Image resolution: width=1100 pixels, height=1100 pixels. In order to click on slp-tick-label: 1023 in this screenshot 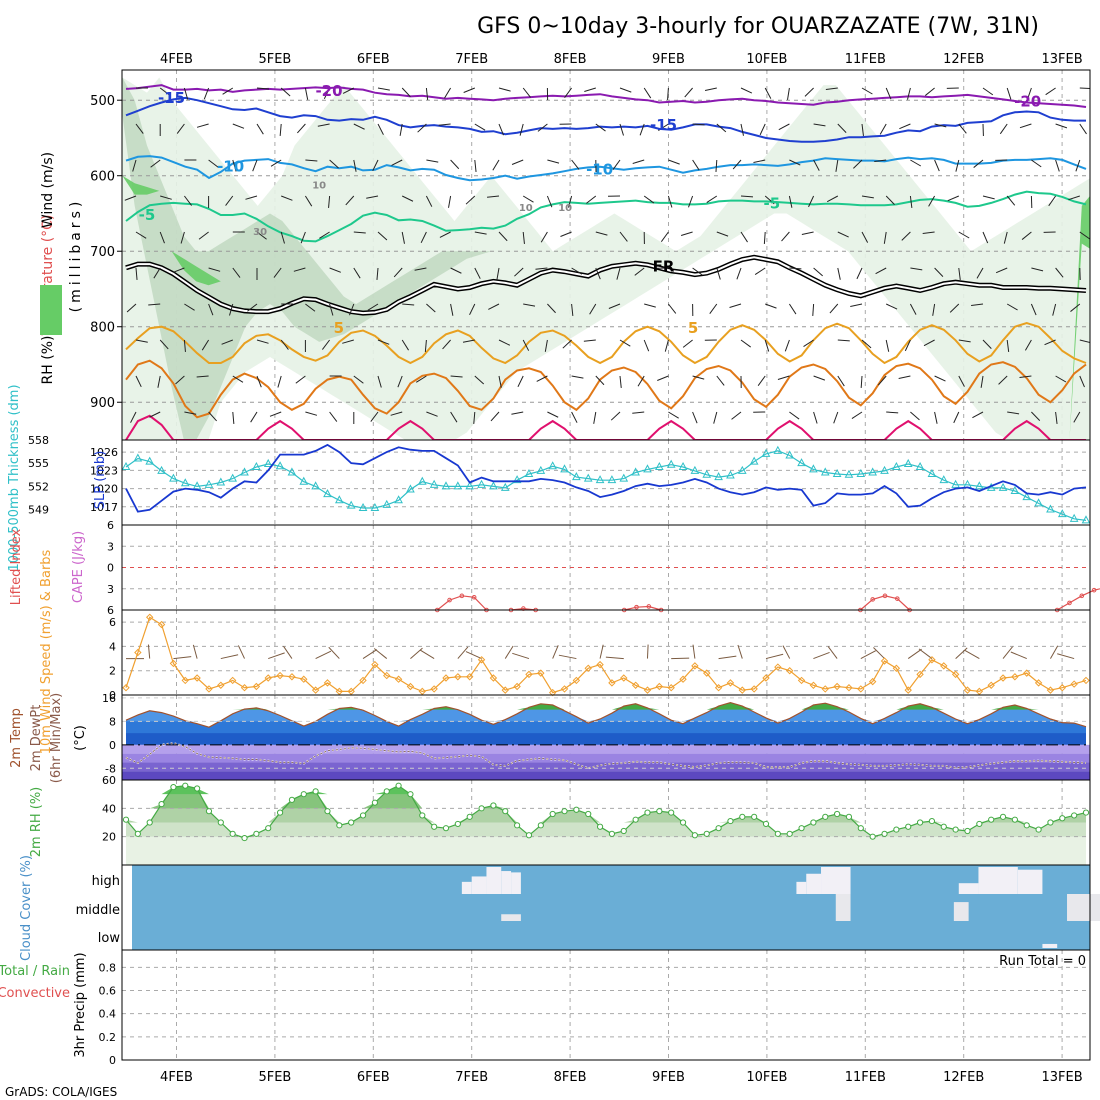, I will do `click(104, 470)`.